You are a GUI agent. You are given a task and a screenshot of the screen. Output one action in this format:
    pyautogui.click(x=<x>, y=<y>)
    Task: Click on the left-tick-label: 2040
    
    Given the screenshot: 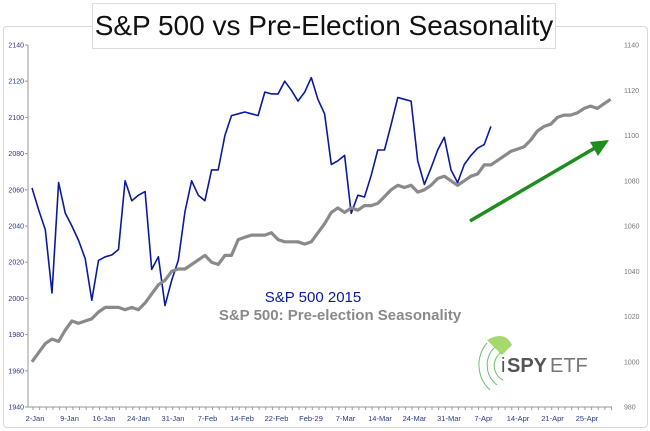 What is the action you would take?
    pyautogui.click(x=16, y=227)
    